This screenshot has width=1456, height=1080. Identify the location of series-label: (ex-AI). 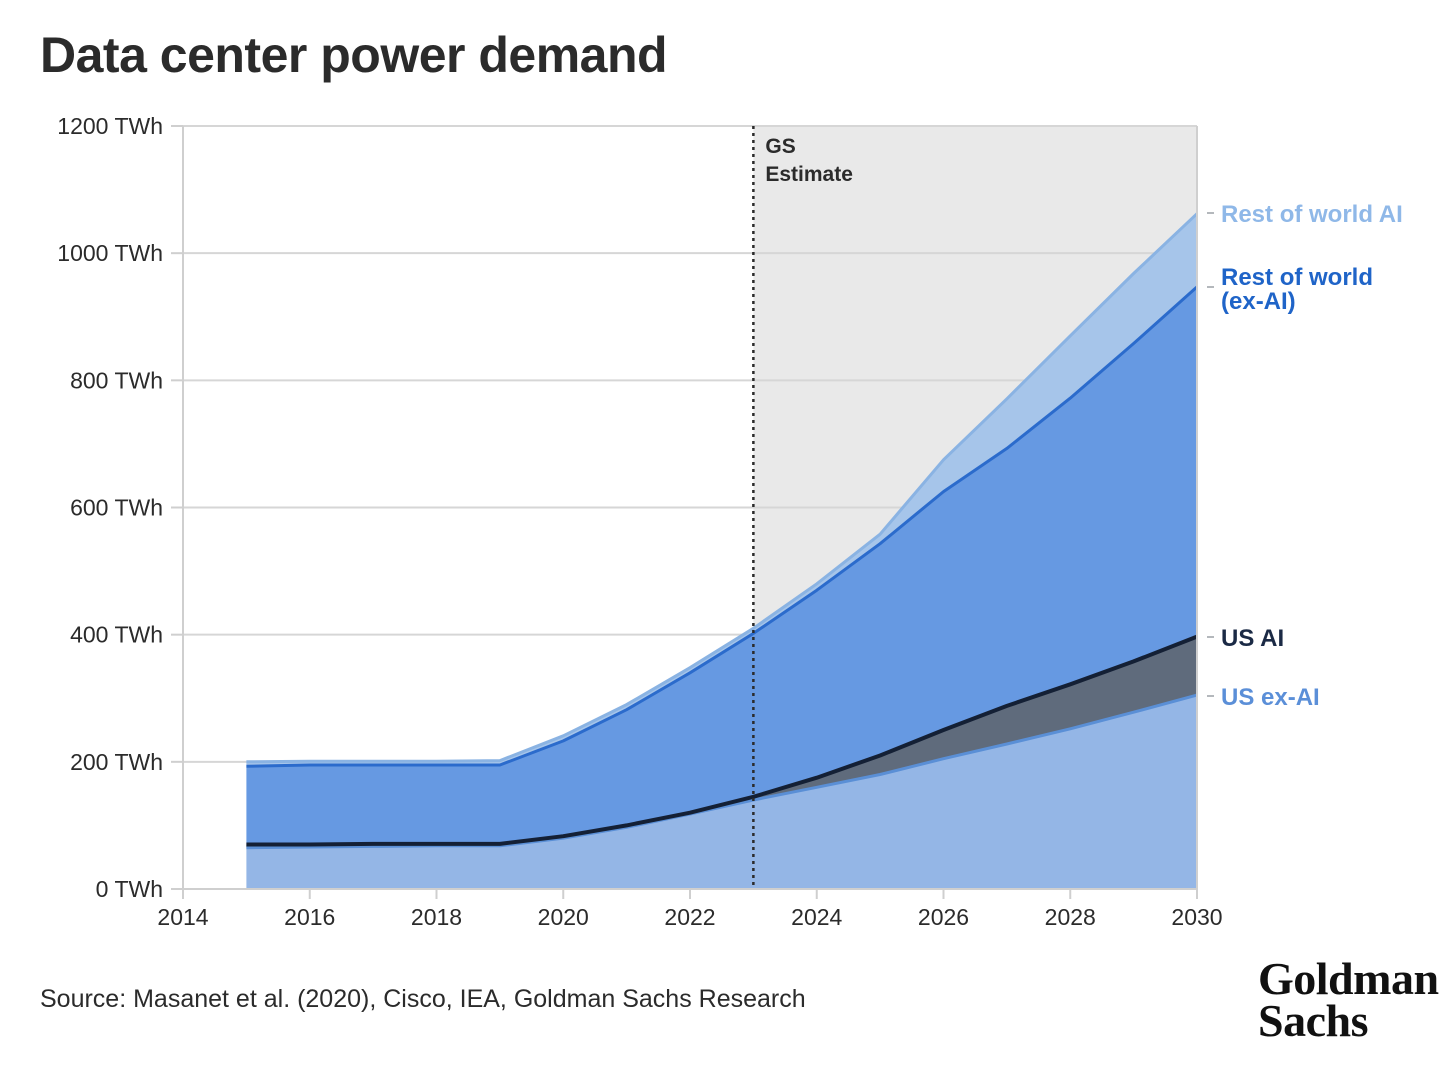
(1258, 301).